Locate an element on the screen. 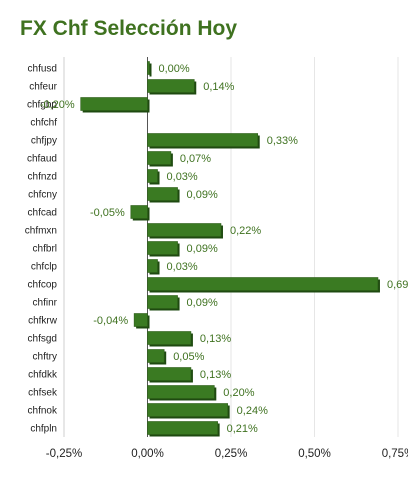  value-label: 0,33% is located at coordinates (282, 141).